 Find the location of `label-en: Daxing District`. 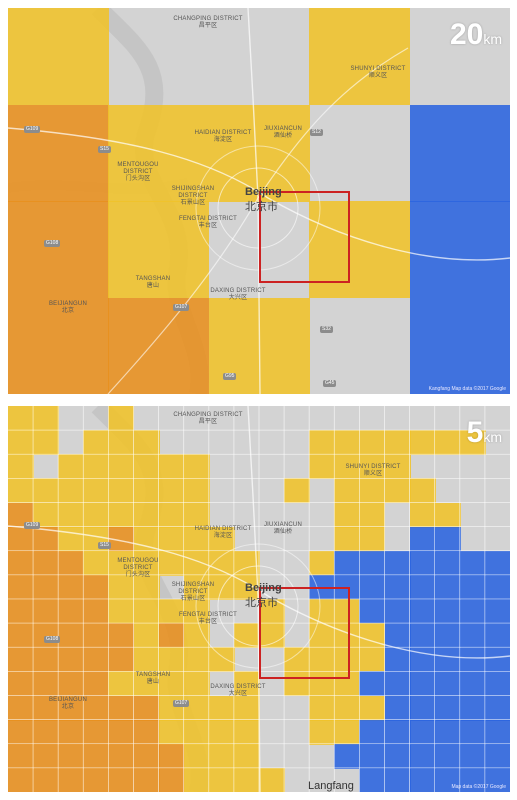

label-en: Daxing District is located at coordinates (237, 291).